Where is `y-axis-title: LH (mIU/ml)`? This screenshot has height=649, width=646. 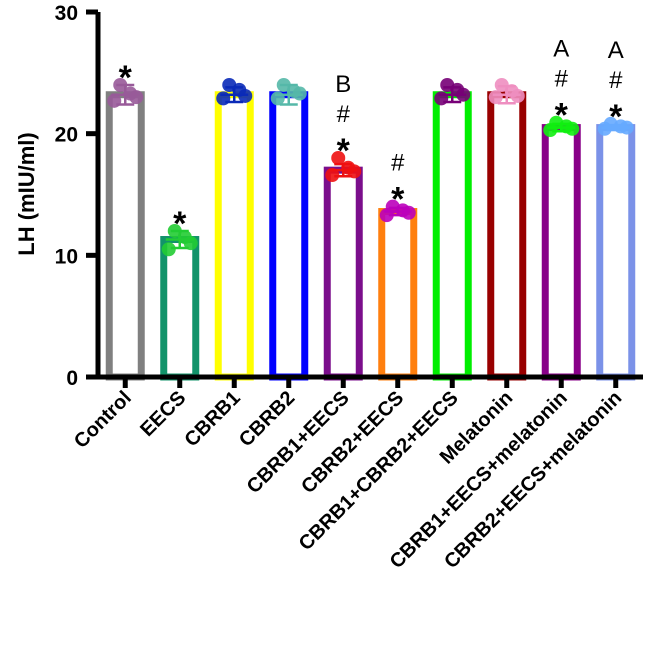 y-axis-title: LH (mIU/ml) is located at coordinates (26, 193).